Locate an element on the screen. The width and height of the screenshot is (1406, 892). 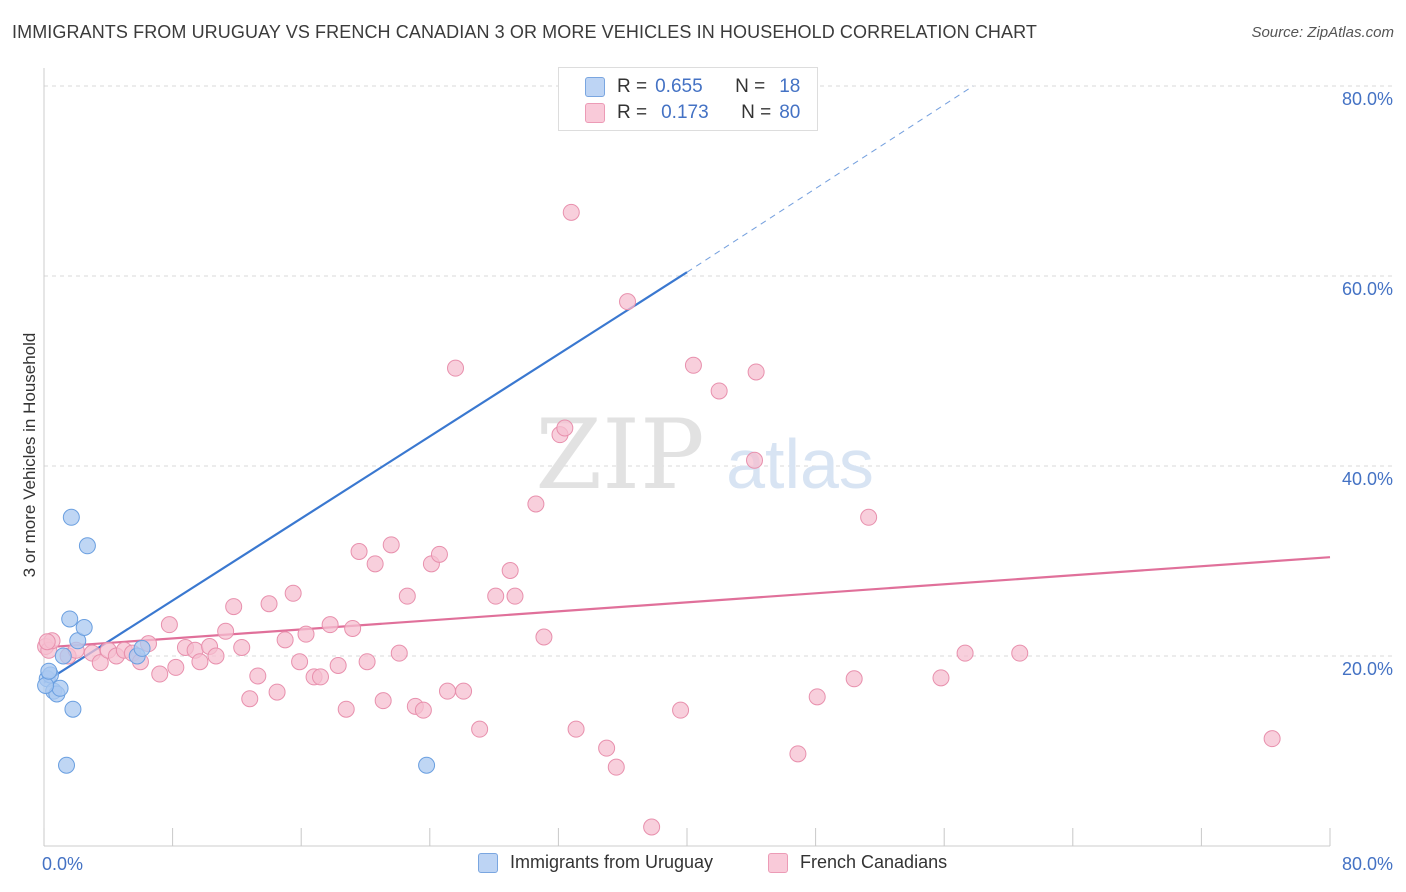
y-tick-label: 20.0% is located at coordinates (1367, 669).